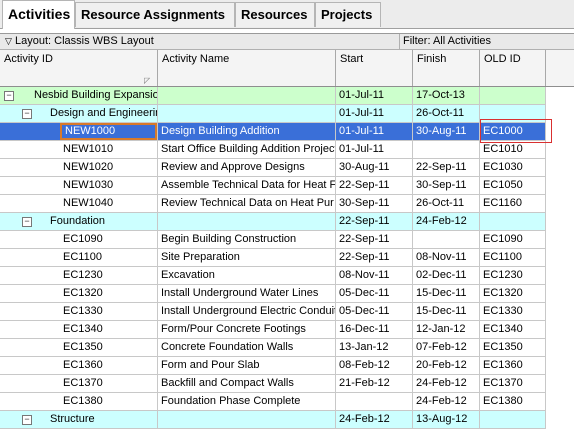 Image resolution: width=574 pixels, height=431 pixels. I want to click on cell-activity-id: EC1320, so click(79, 294).